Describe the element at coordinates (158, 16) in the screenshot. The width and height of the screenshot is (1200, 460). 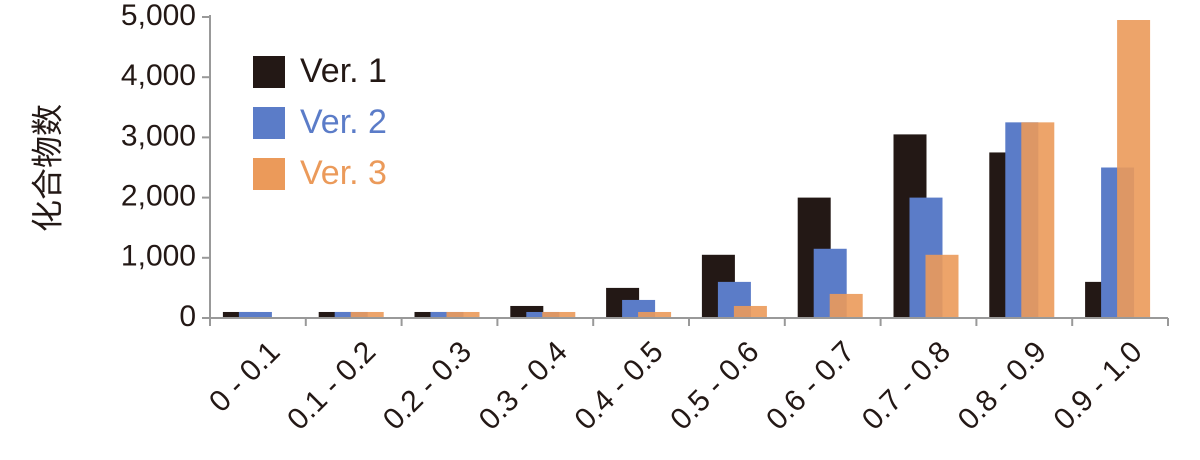
I see `y-tick-label: 5,000` at that location.